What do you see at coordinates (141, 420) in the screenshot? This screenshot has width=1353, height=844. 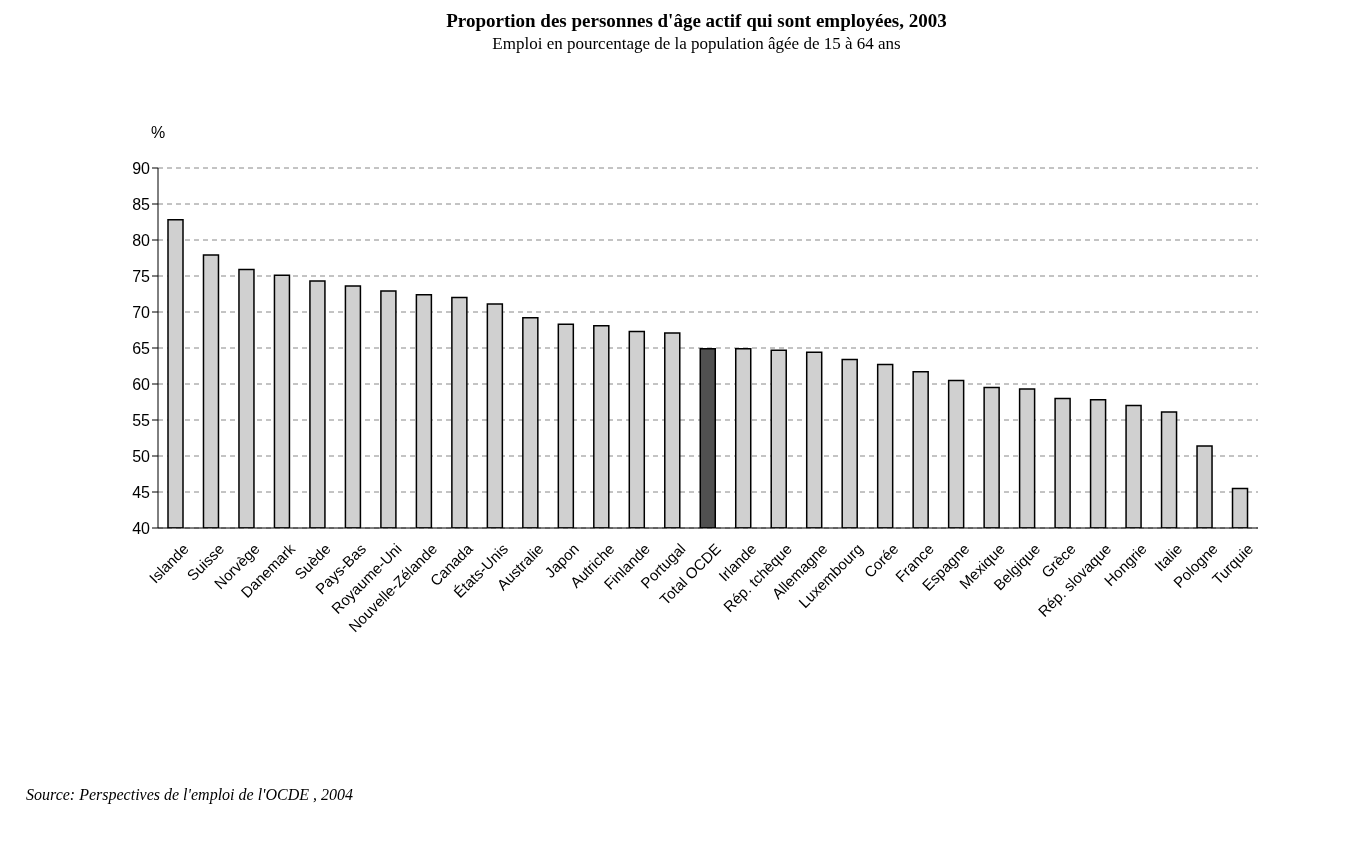 I see `y-tick-label: 55` at bounding box center [141, 420].